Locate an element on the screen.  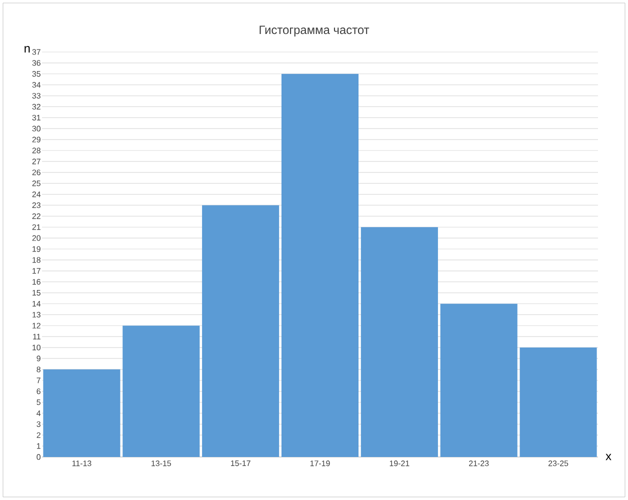
x-axis-title: x is located at coordinates (609, 457).